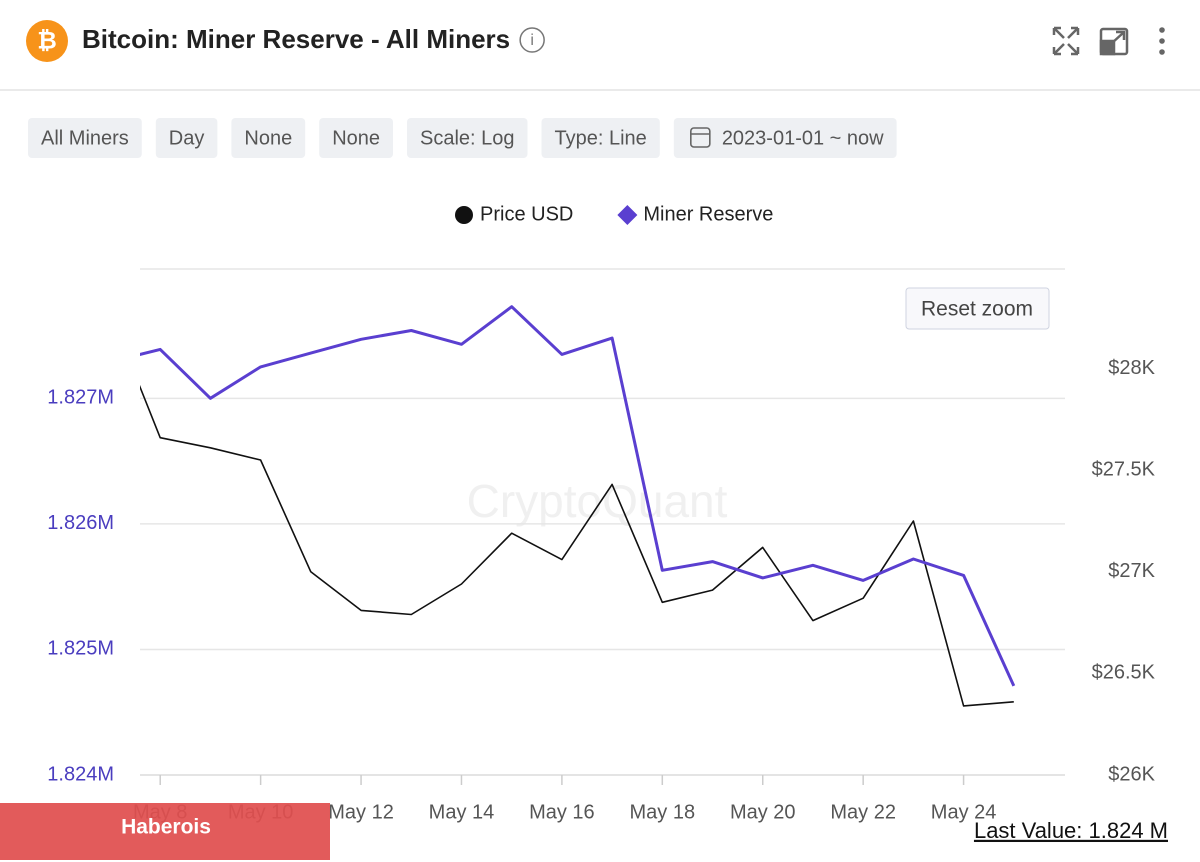 The width and height of the screenshot is (1200, 862). I want to click on reset-zoom-button: Reset zoom, so click(977, 308).